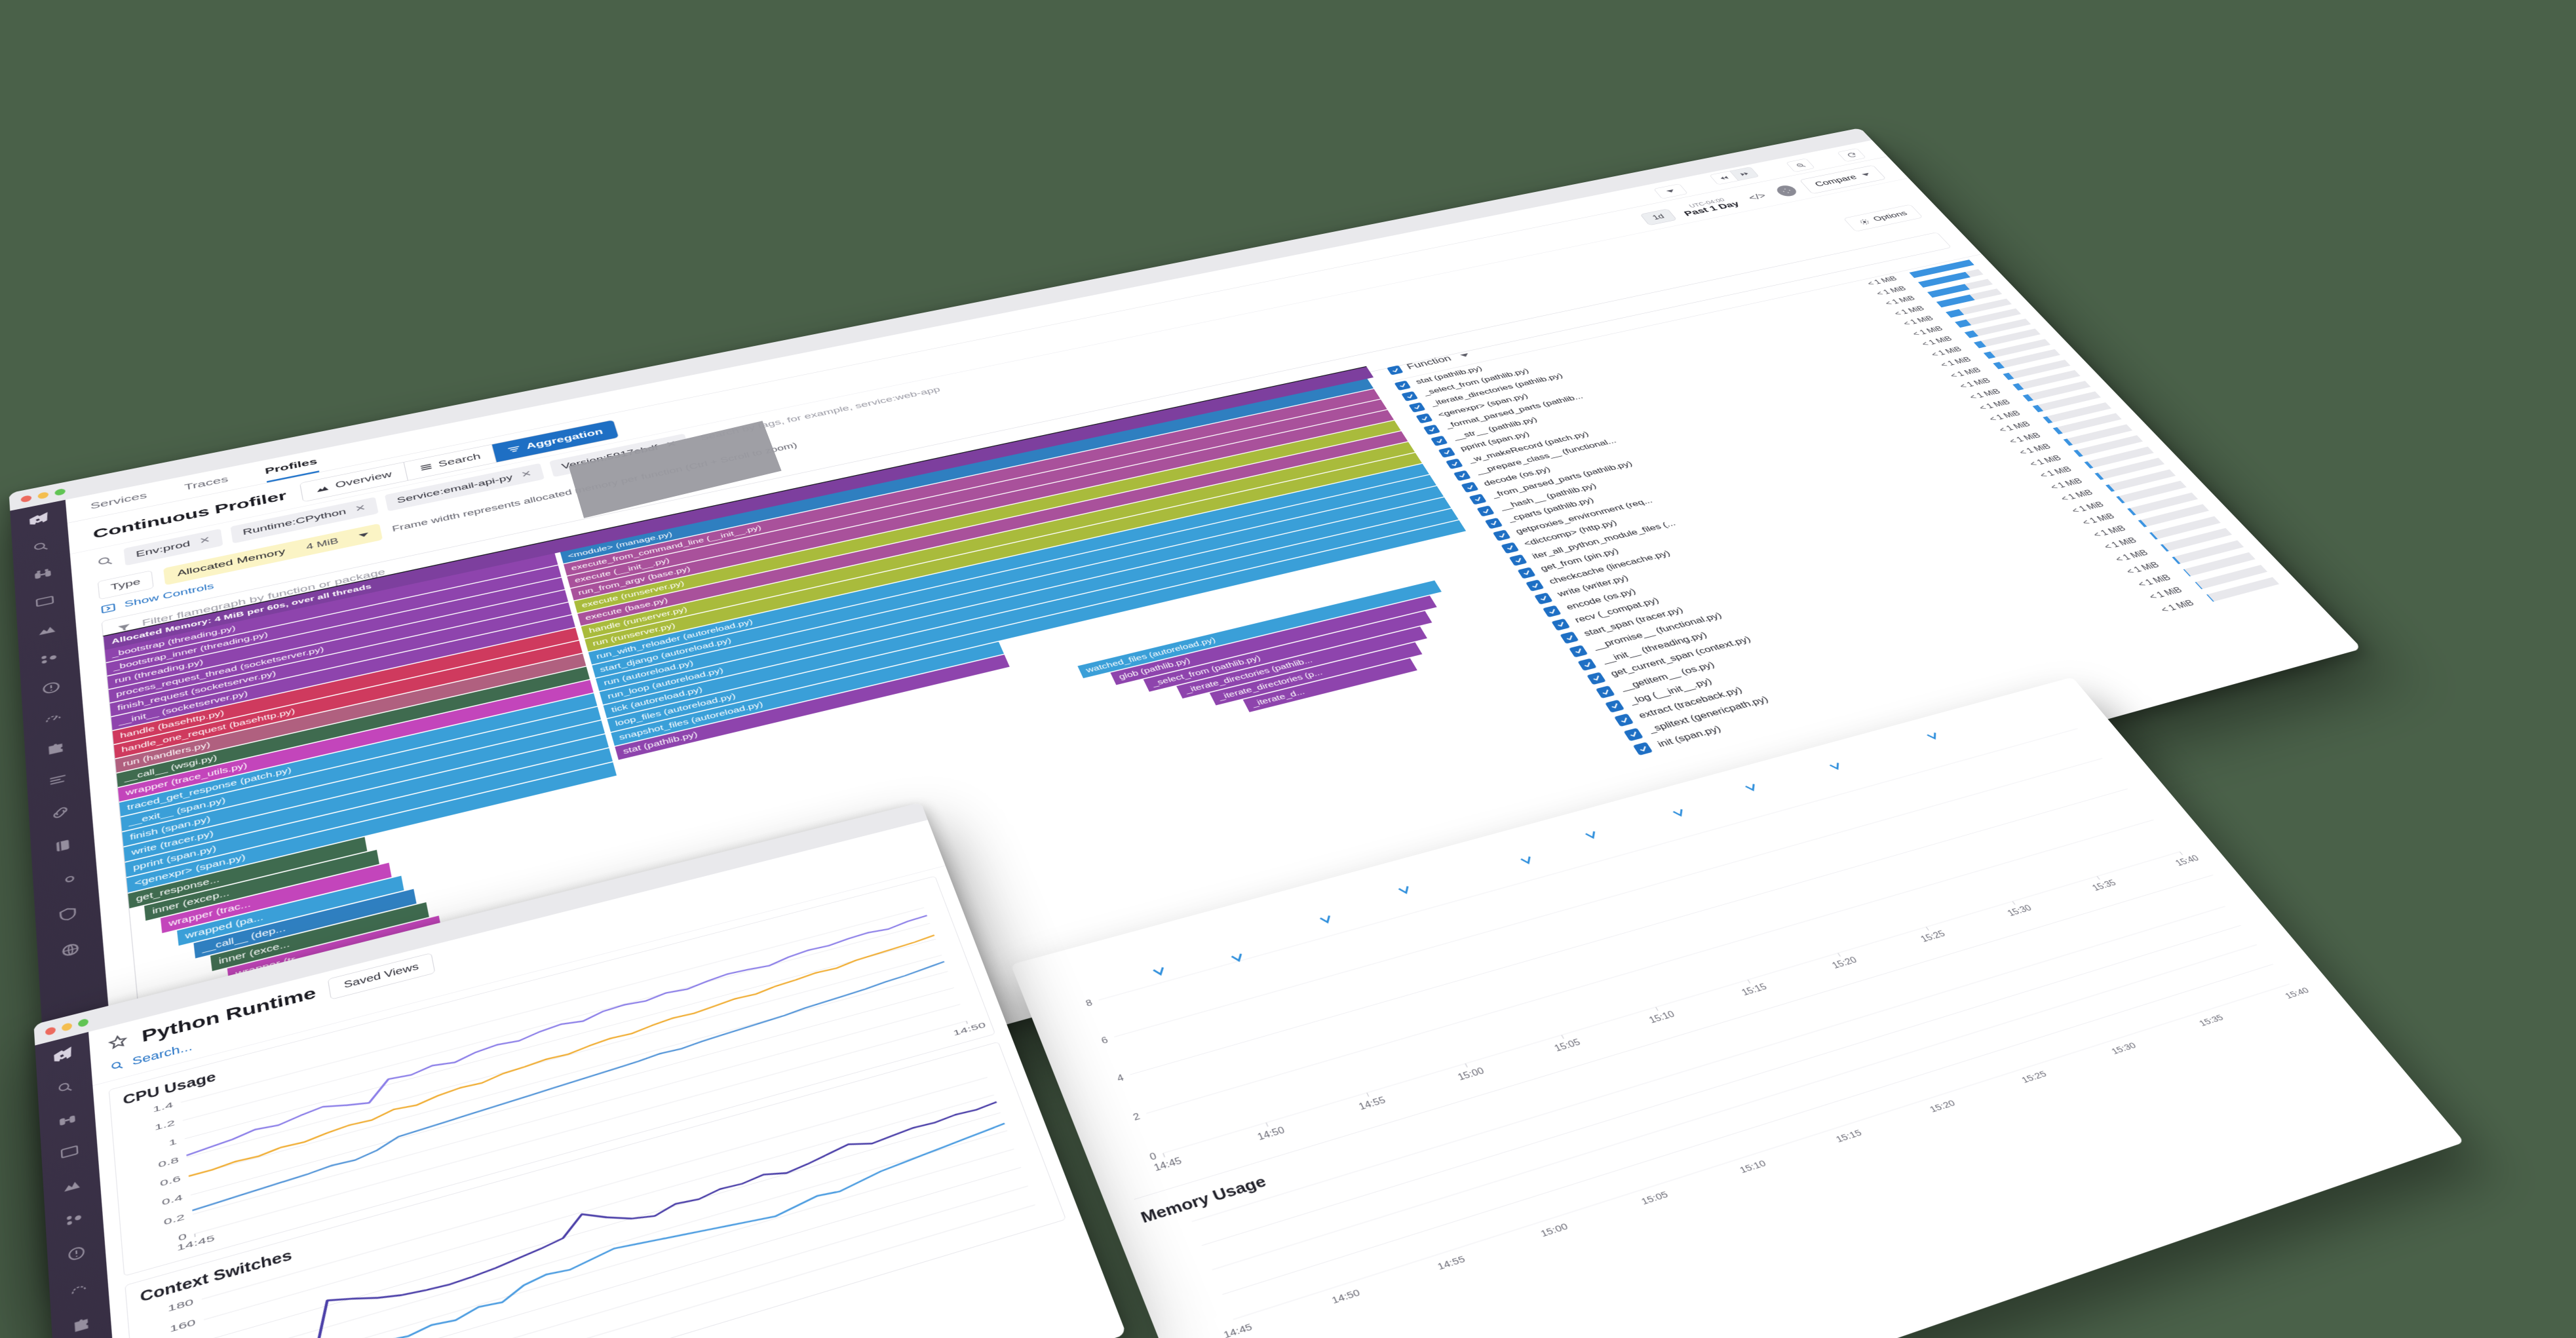  What do you see at coordinates (1137, 1116) in the screenshot?
I see `svg-text: 2` at bounding box center [1137, 1116].